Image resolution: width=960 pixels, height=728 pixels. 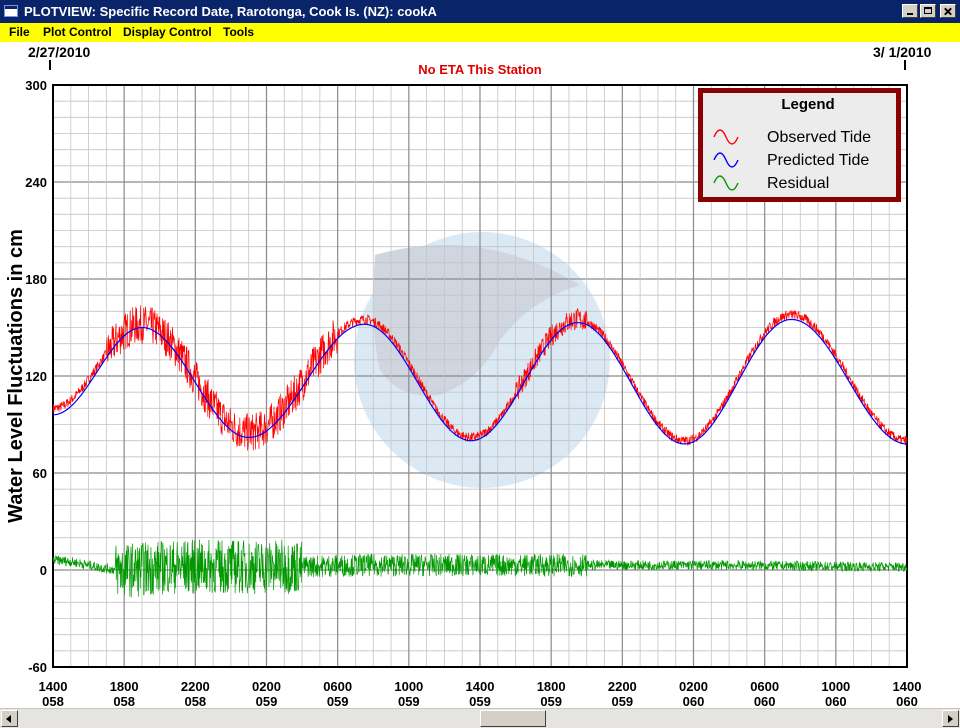 I want to click on legend-predicted-label: Predicted Tide, so click(x=818, y=160).